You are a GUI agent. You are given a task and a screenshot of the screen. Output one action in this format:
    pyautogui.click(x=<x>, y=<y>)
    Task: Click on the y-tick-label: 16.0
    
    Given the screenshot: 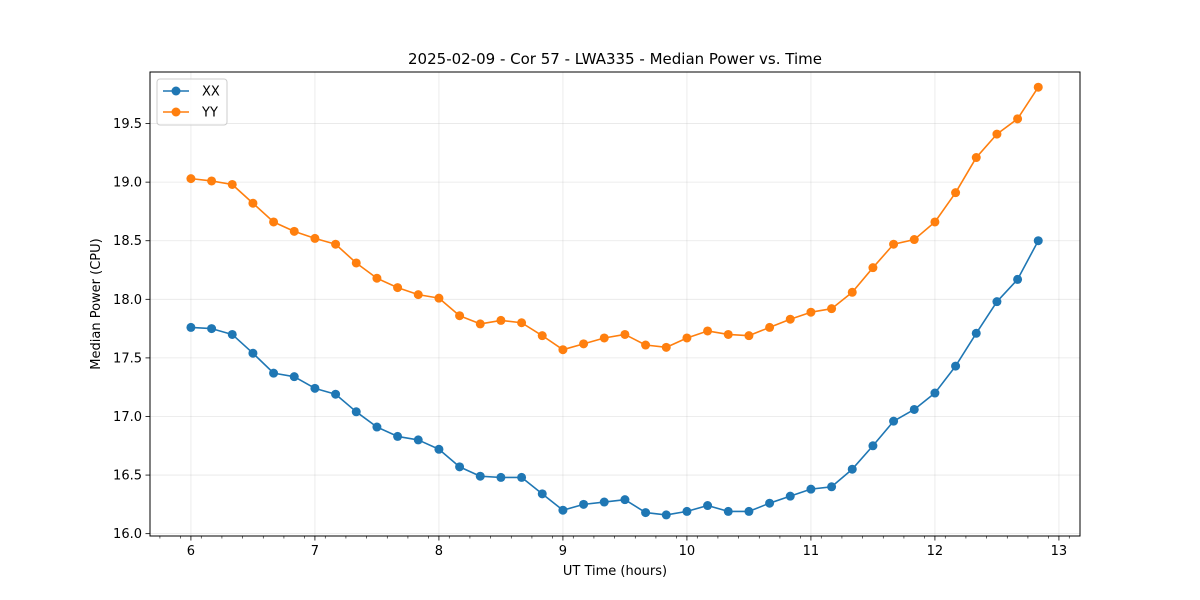 What is the action you would take?
    pyautogui.click(x=127, y=534)
    